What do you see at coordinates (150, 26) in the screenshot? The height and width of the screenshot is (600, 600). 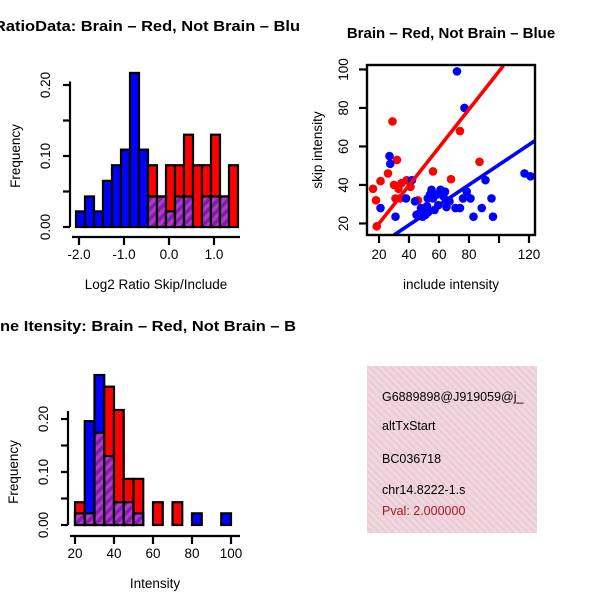 I see `chart-title: RatioData: Brain – Red, Not Brain – Blu` at bounding box center [150, 26].